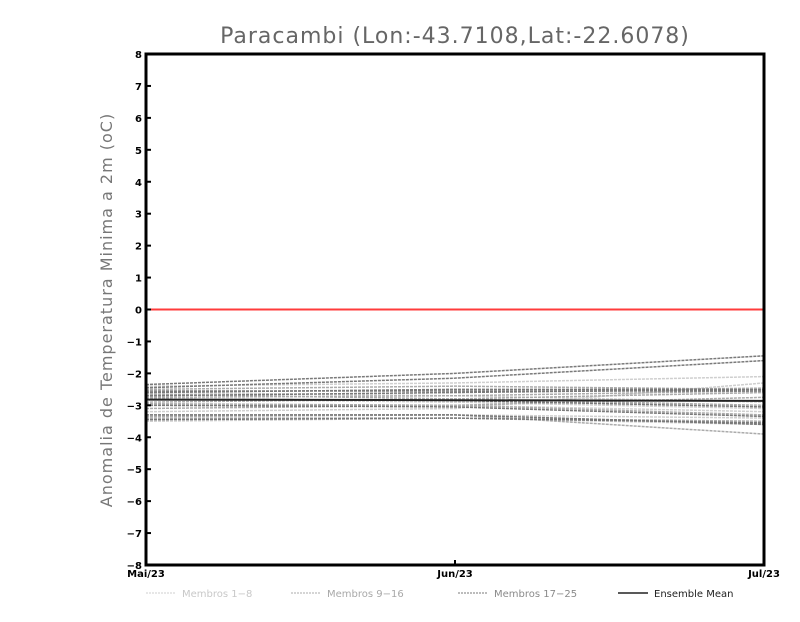  Describe the element at coordinates (134, 470) in the screenshot. I see `y-tick-label: −5` at that location.